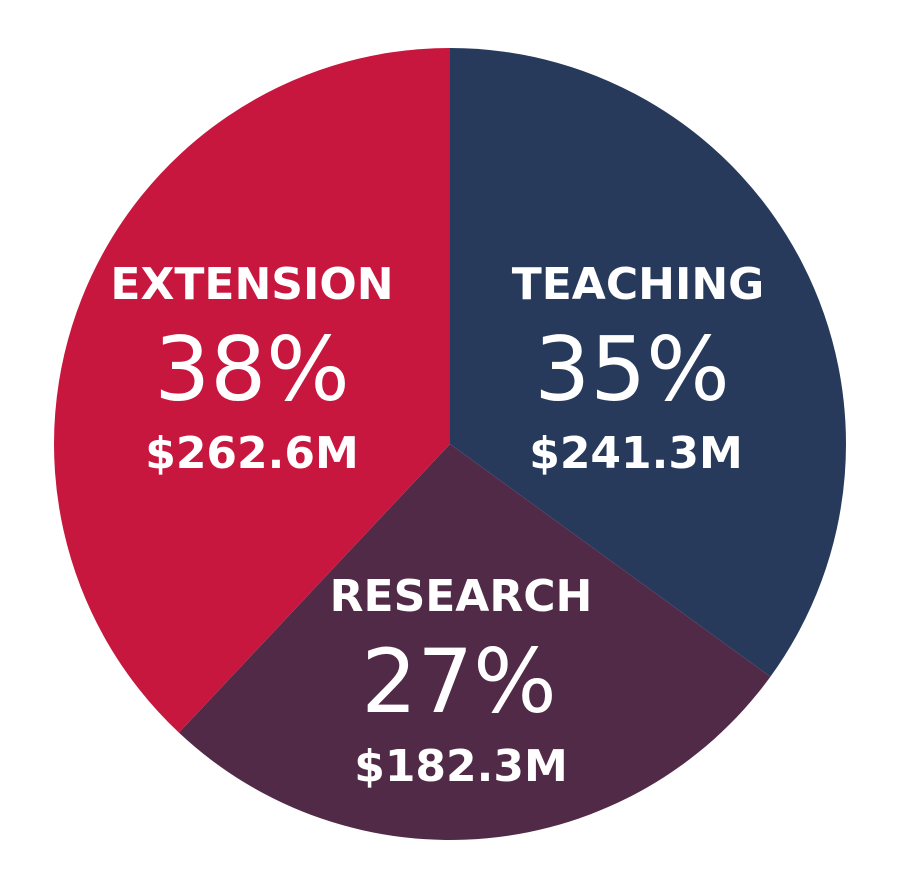  I want to click on label-group-extension: EXTENSION 38% $262.6M, so click(251, 369).